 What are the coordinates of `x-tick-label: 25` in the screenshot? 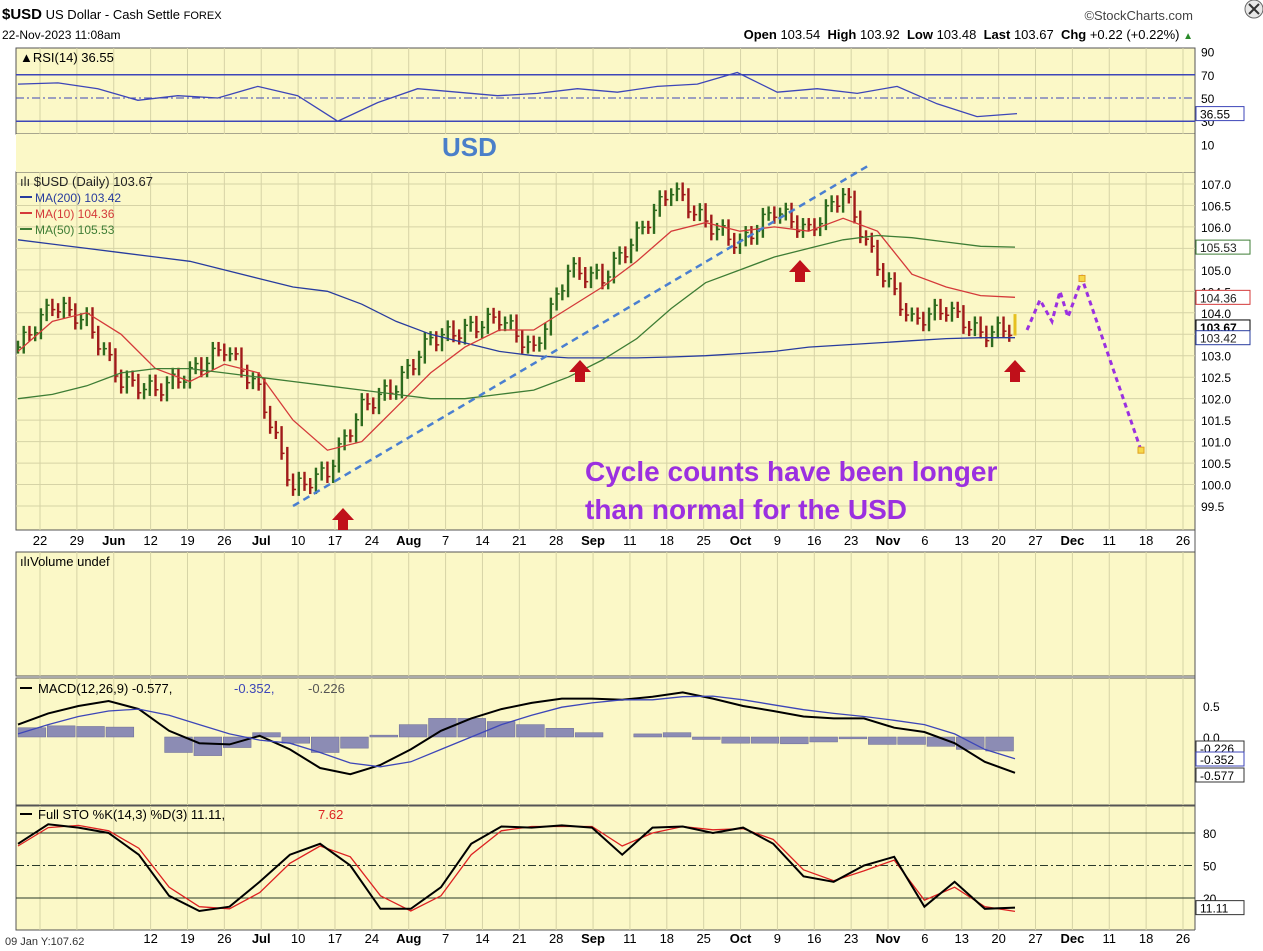 It's located at (703, 540).